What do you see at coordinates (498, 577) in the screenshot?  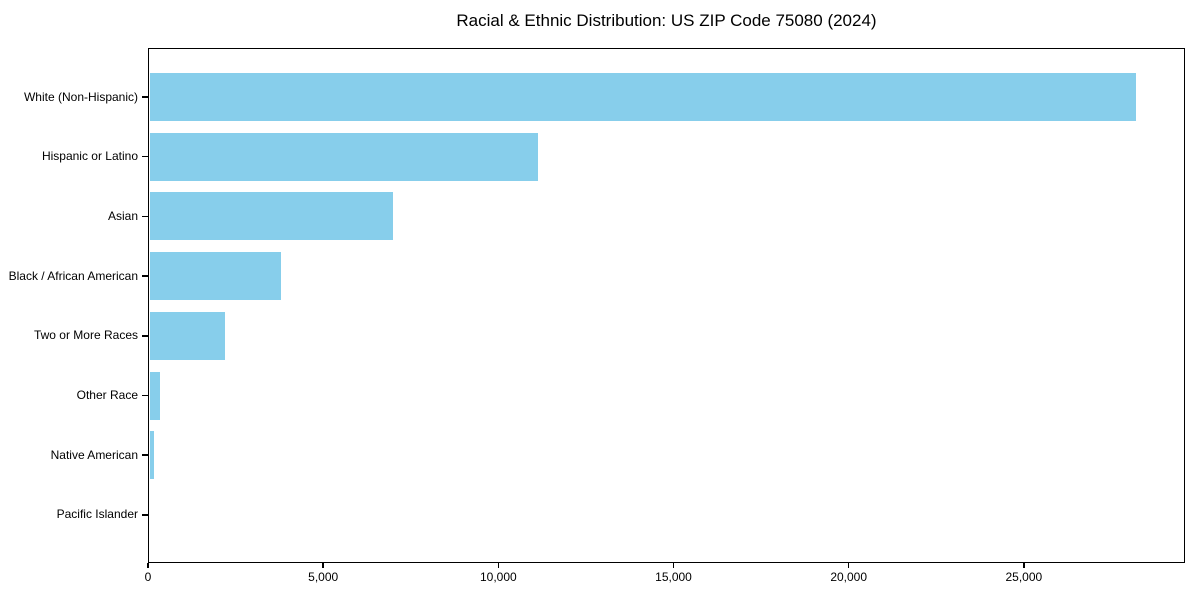 I see `x-tick-label: 10,000` at bounding box center [498, 577].